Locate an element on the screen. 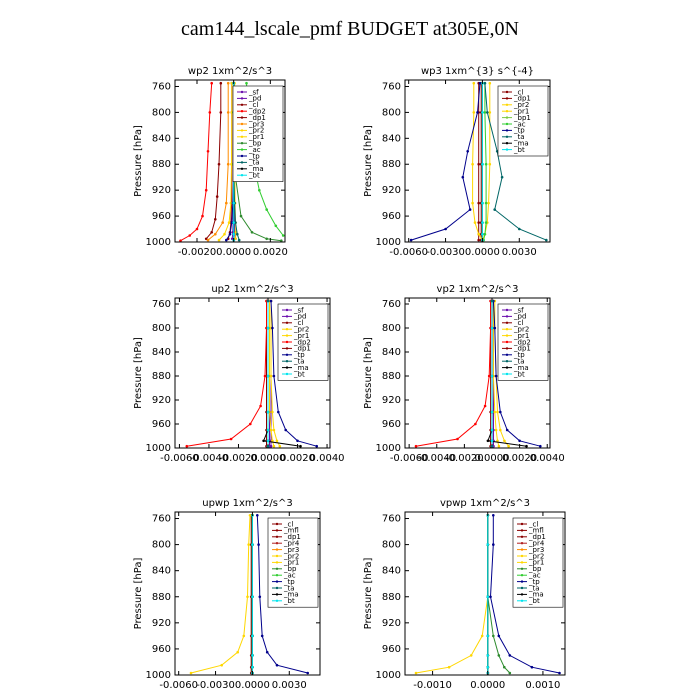 The width and height of the screenshot is (700, 700). series-point-dp1 is located at coordinates (217, 196).